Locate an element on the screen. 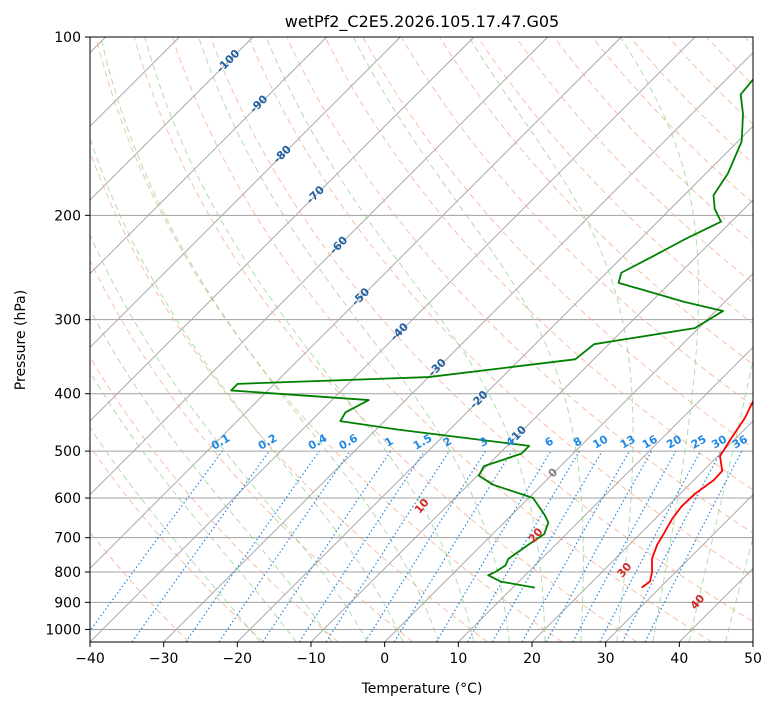  x-tick-label: −10 is located at coordinates (311, 659).